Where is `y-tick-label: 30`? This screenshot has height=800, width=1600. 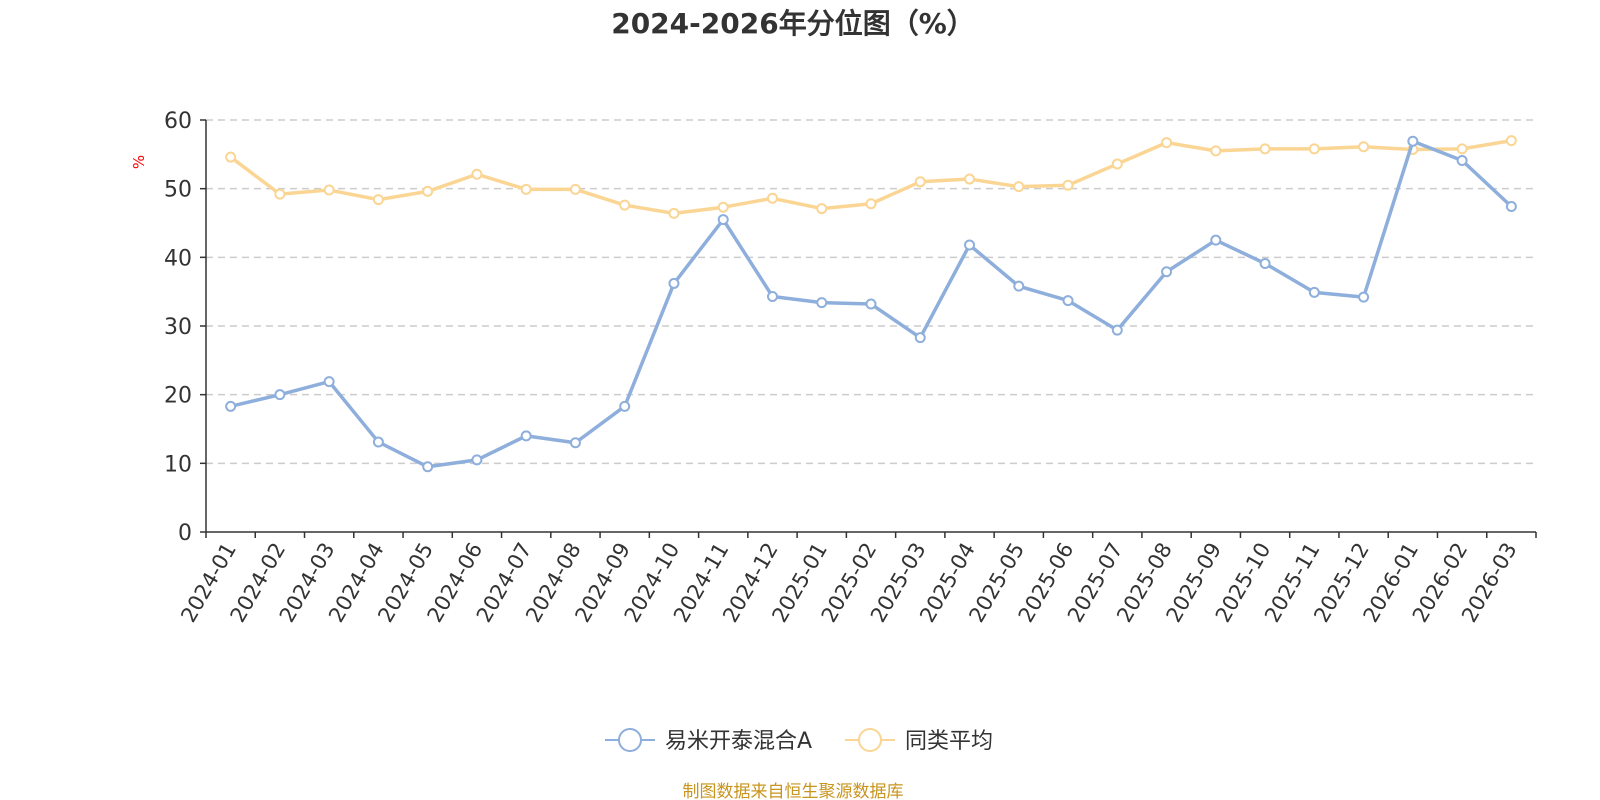 y-tick-label: 30 is located at coordinates (178, 327).